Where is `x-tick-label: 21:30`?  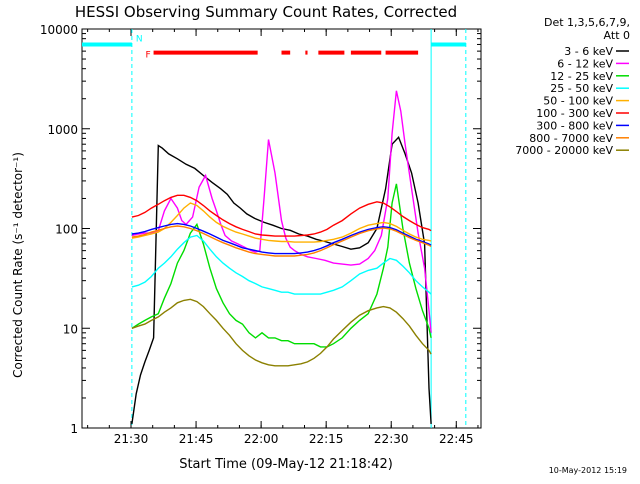
x-tick-label: 21:30 is located at coordinates (131, 439).